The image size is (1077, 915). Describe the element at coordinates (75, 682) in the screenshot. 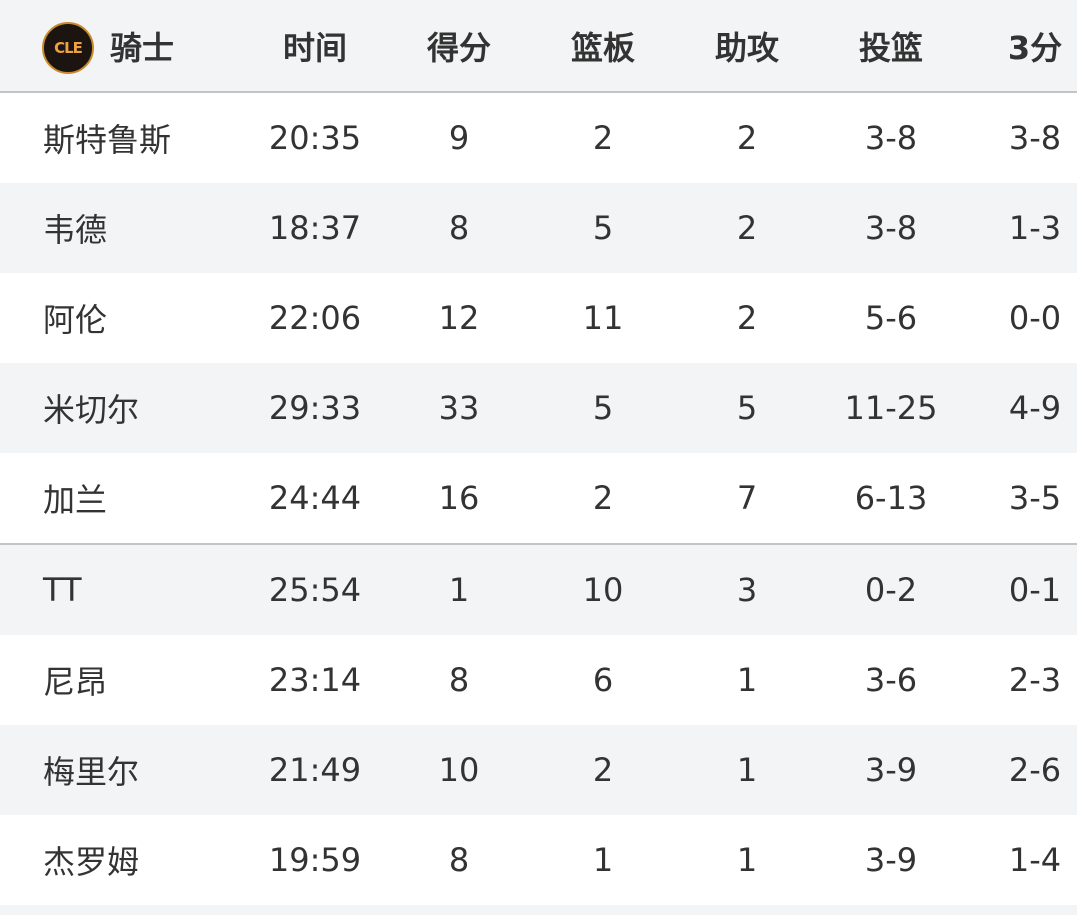

I see `player-name: 尼昂` at that location.